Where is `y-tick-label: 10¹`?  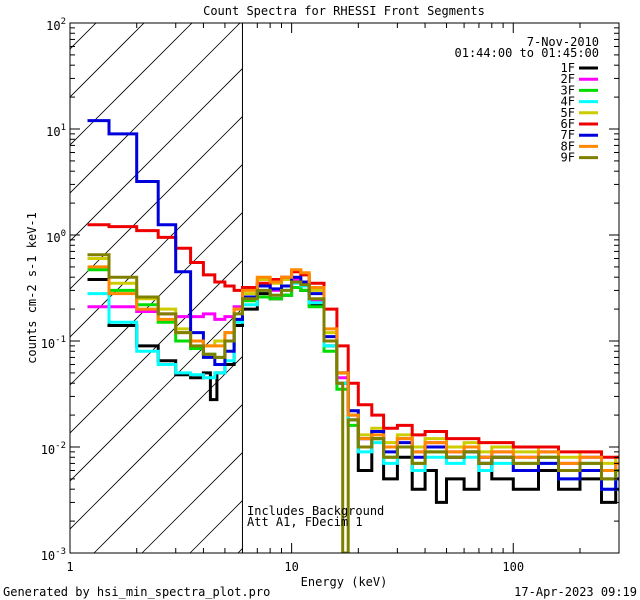 y-tick-label: 10¹ is located at coordinates (56, 131).